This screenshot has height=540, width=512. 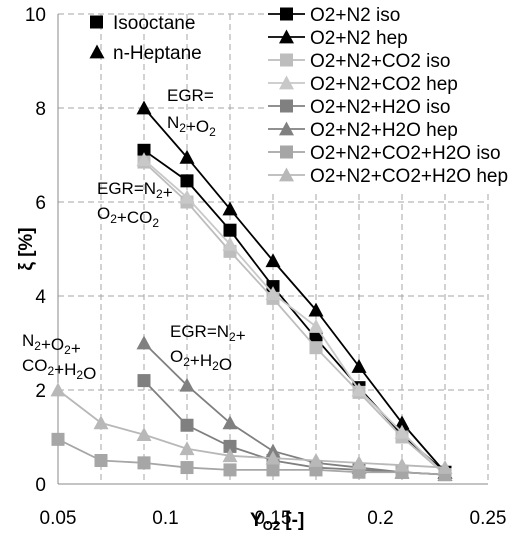 What do you see at coordinates (405, 153) in the screenshot?
I see `series-legend-label: O2+N2+CO2+H2O iso` at bounding box center [405, 153].